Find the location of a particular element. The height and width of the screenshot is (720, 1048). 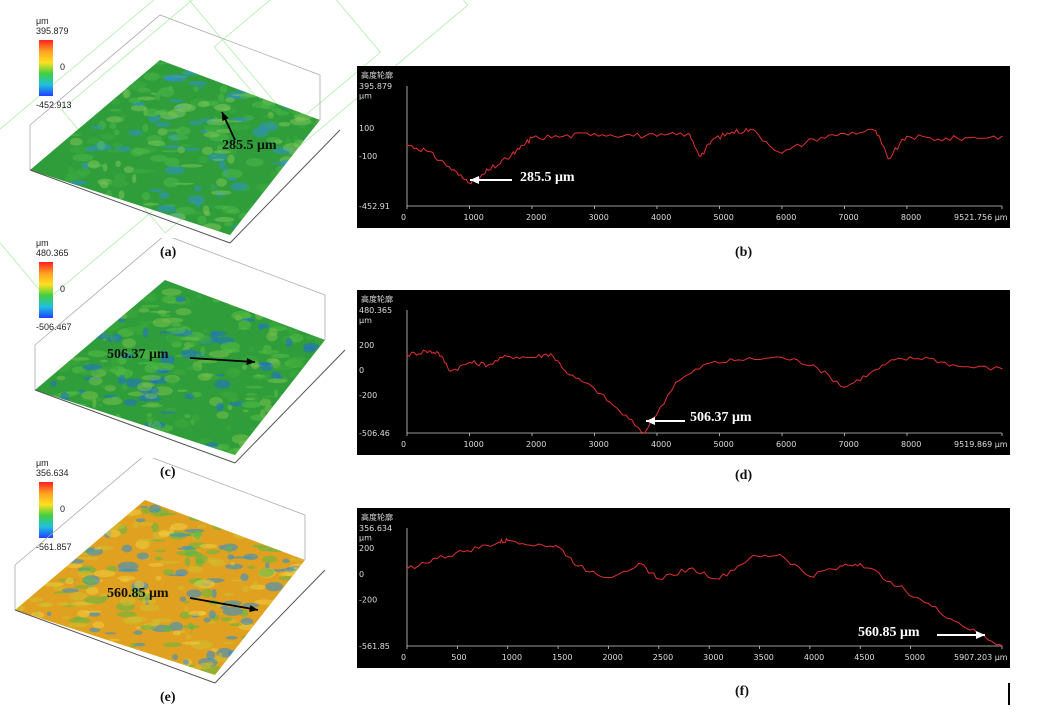

y-tick-label: 200 is located at coordinates (366, 548).